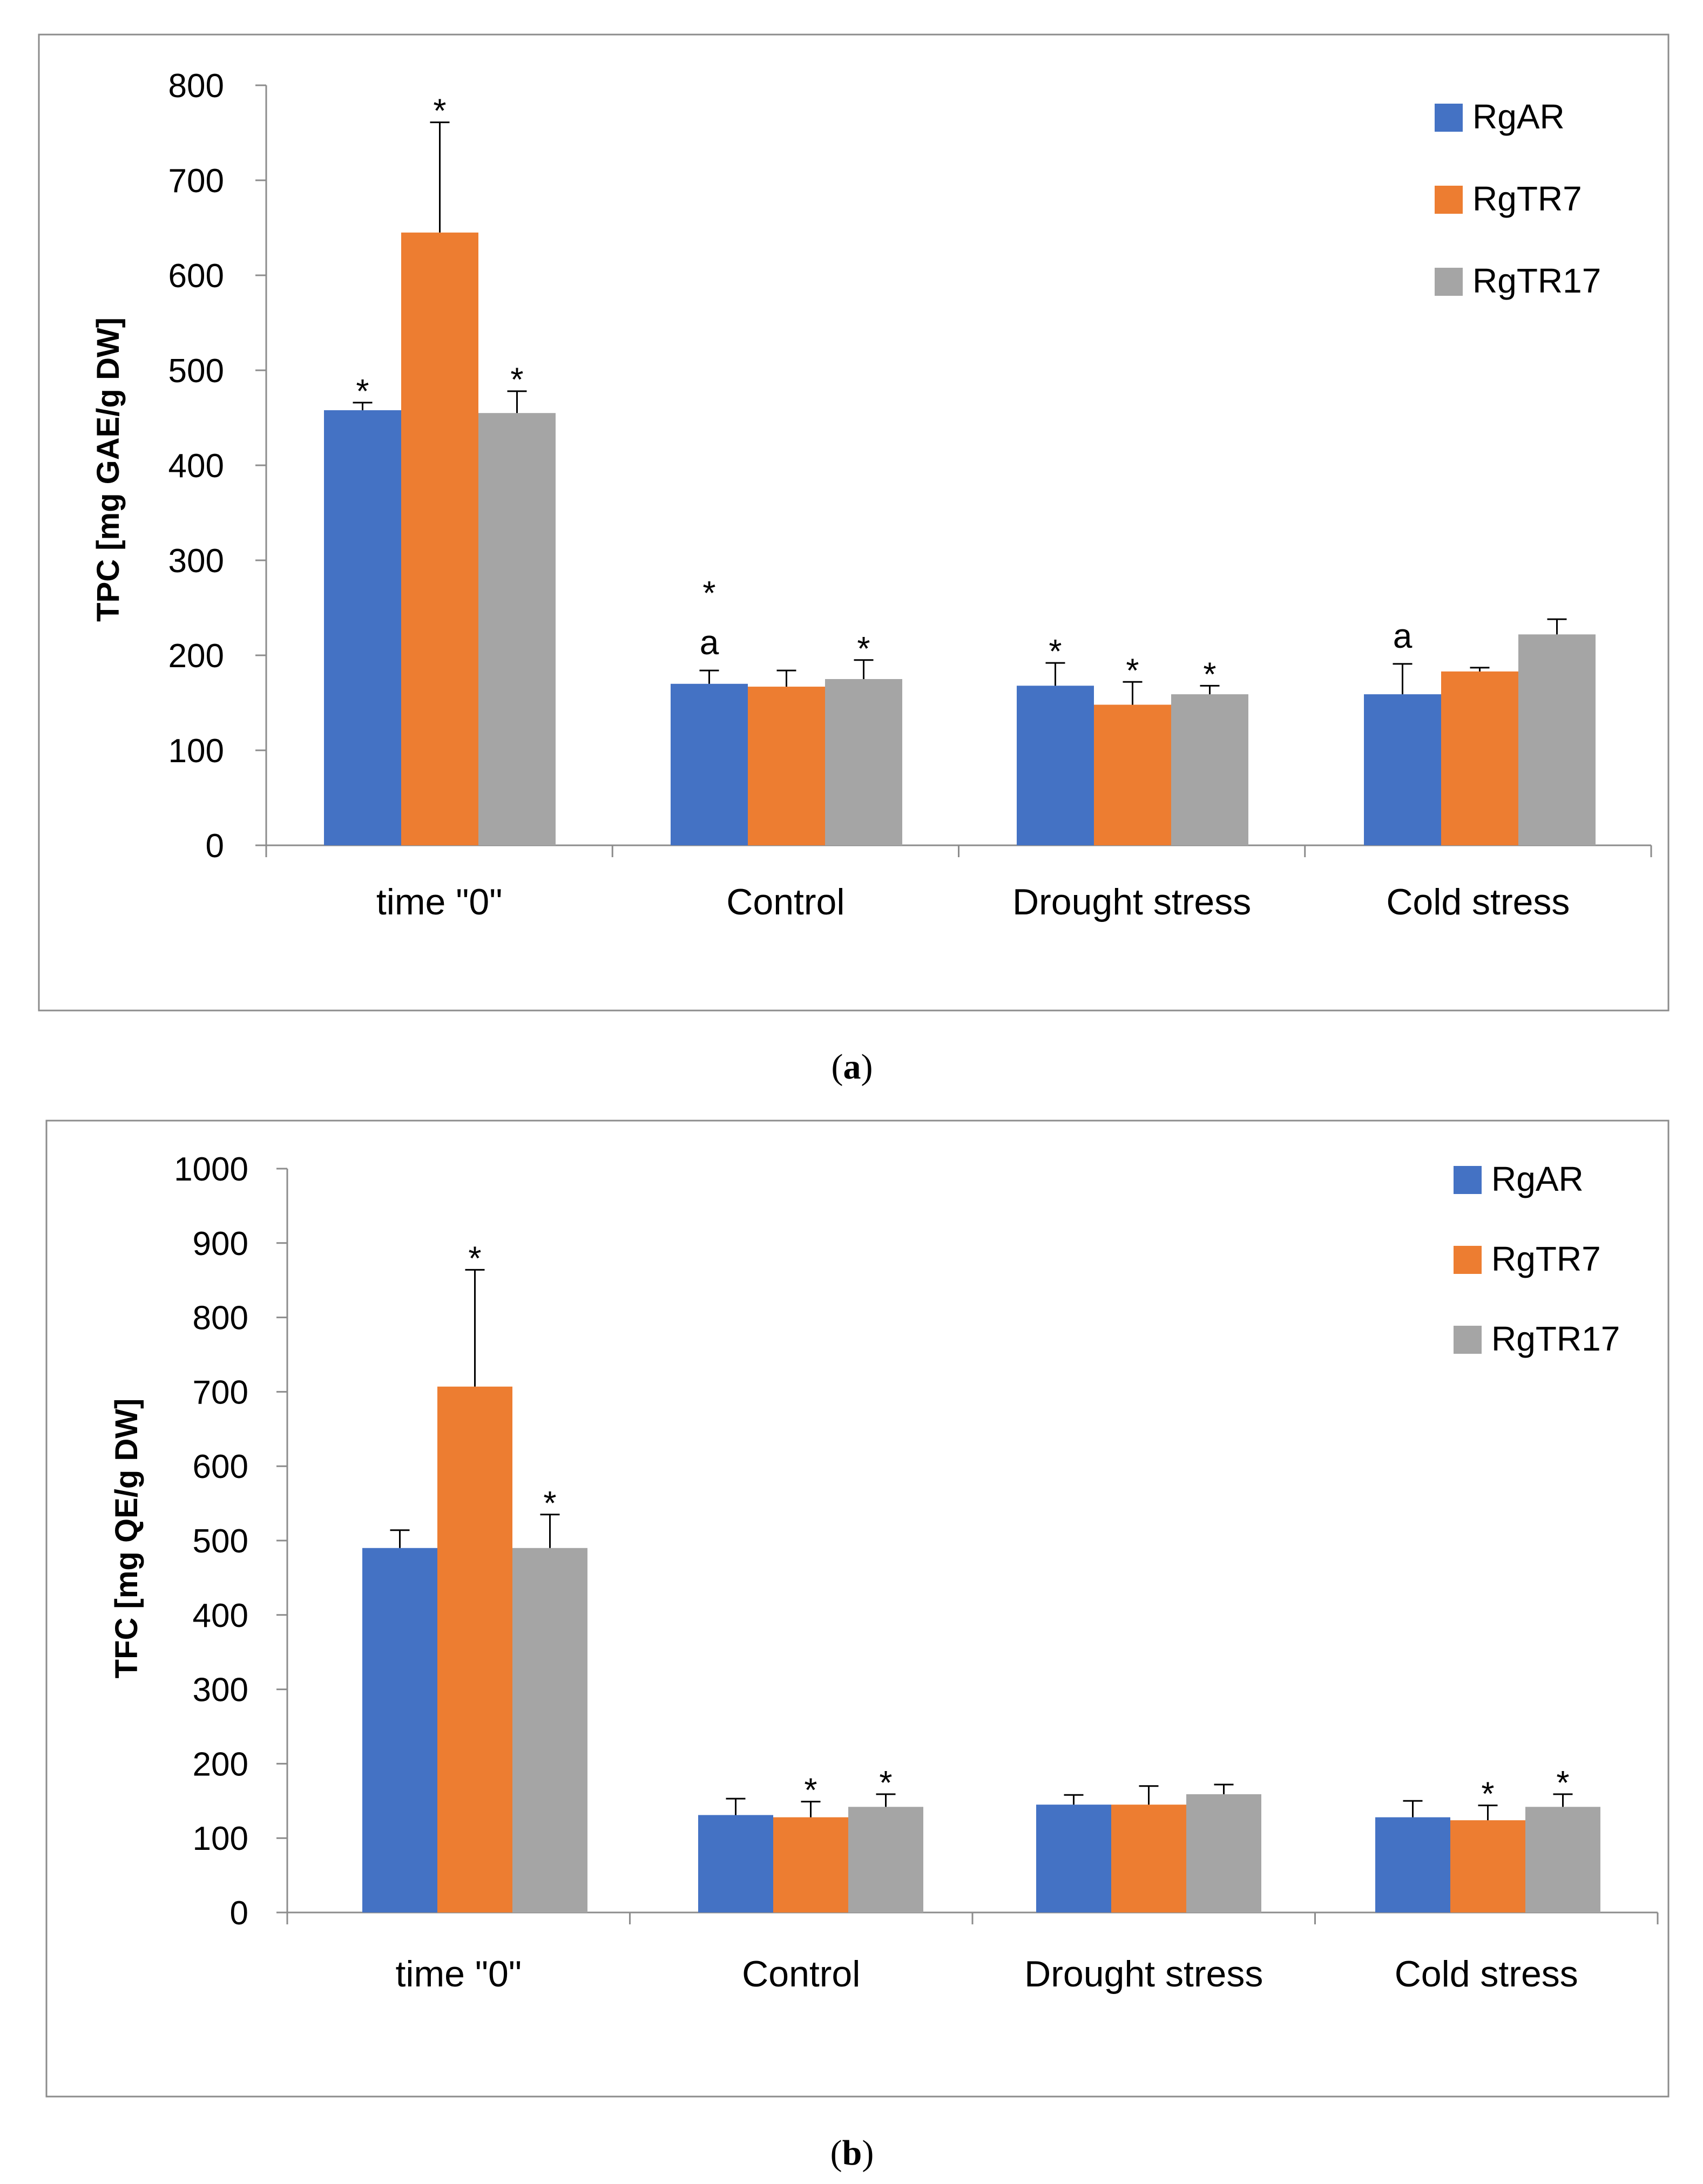  I want to click on legend-a: RgAR RgTR7 RgTR17, so click(1518, 199).